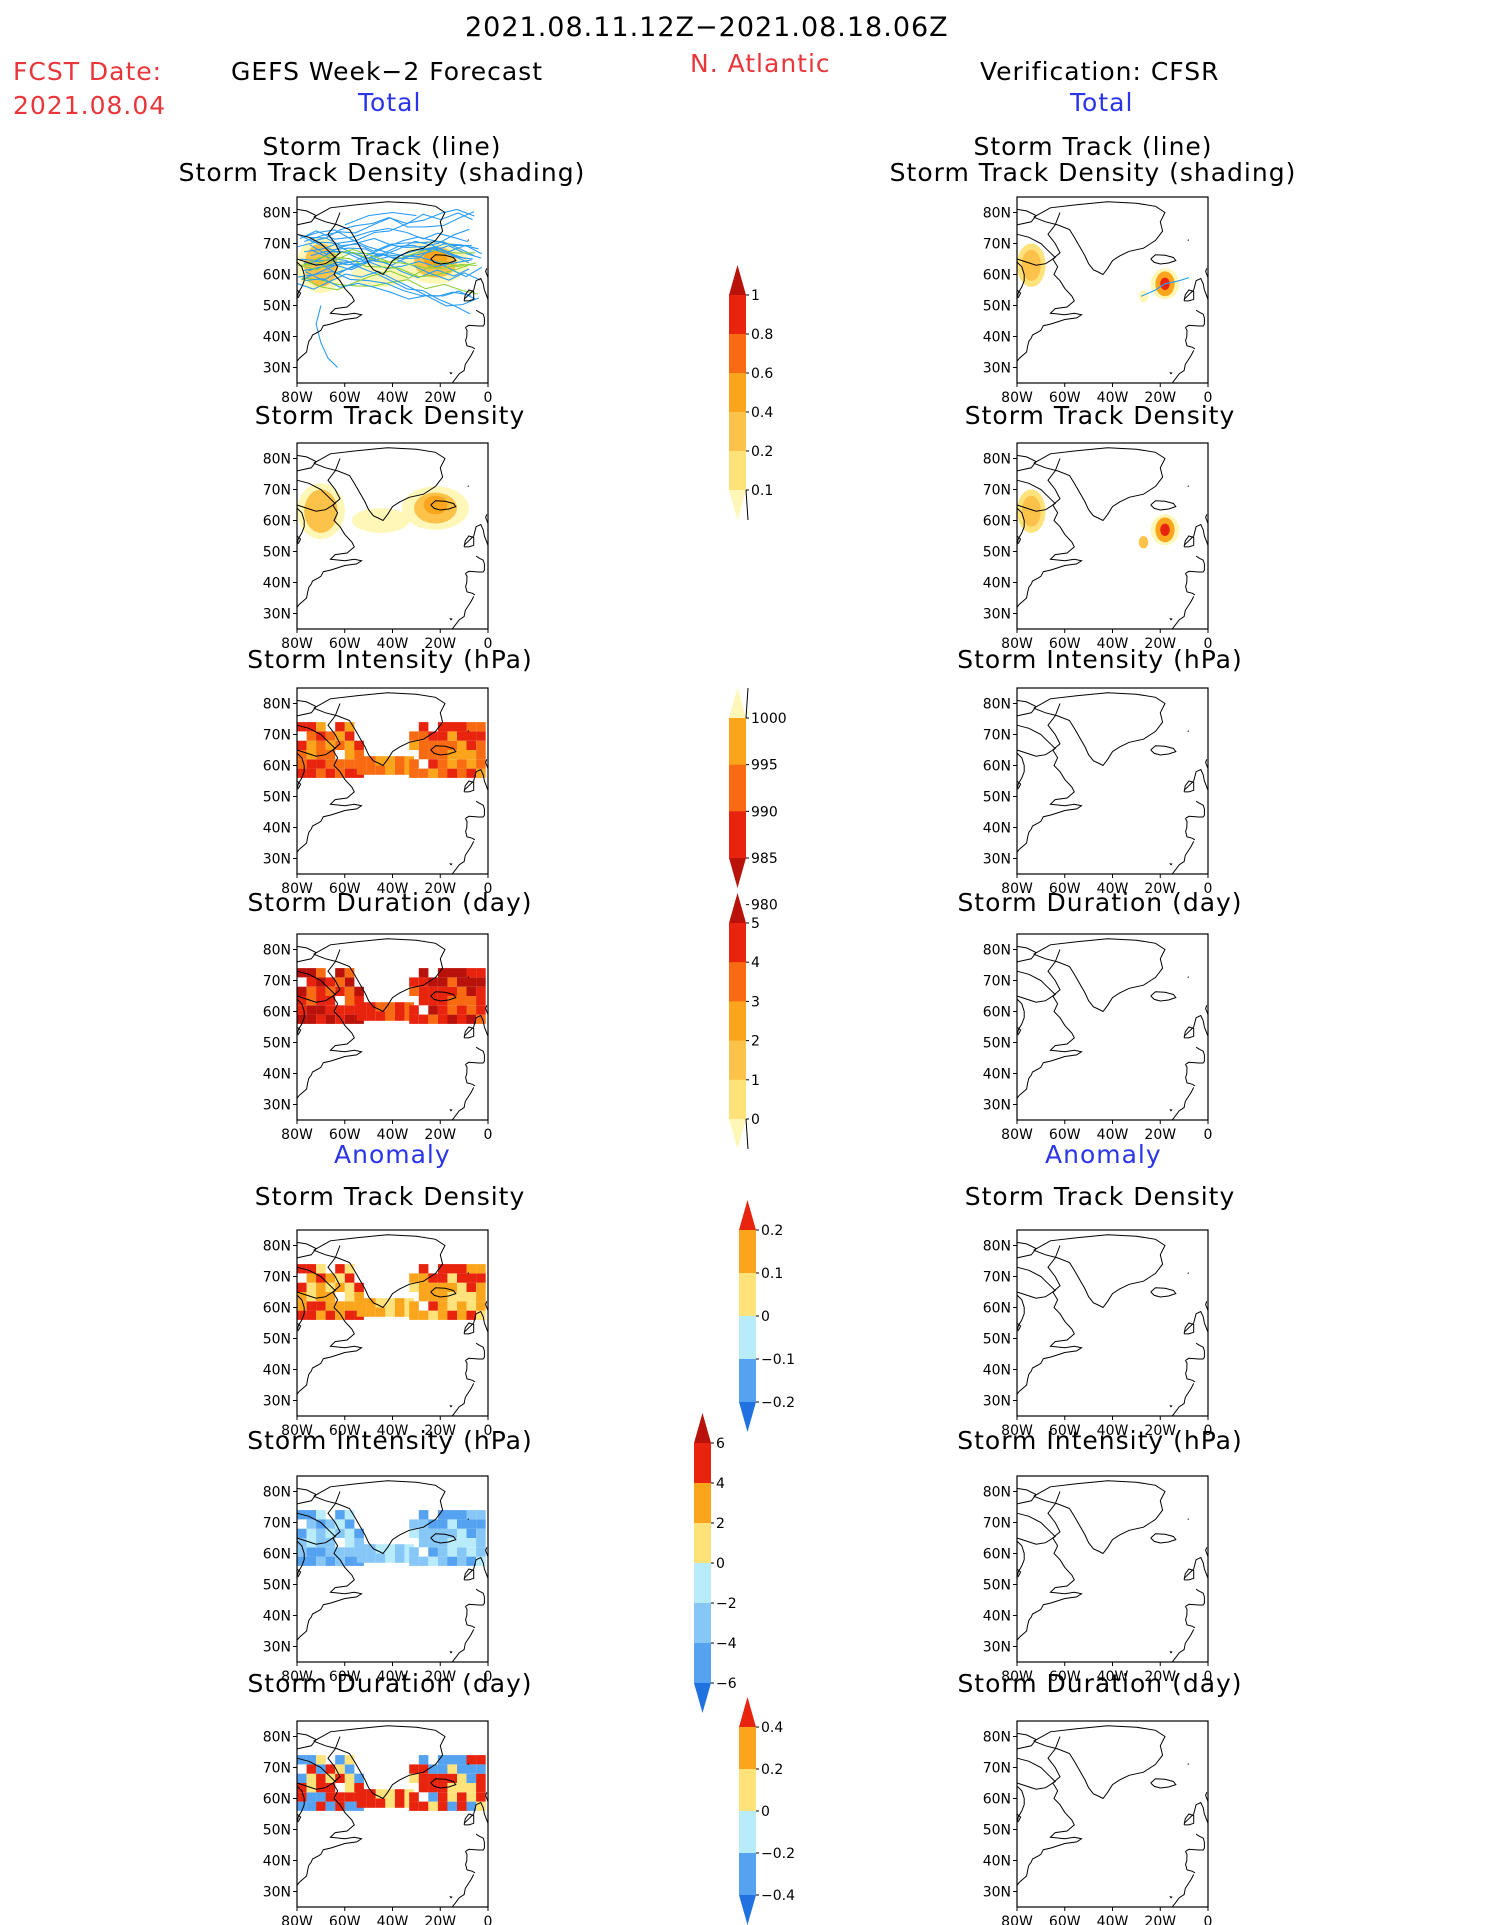 Image resolution: width=1487 pixels, height=1925 pixels. Describe the element at coordinates (277, 767) in the screenshot. I see `fcst-total-intensity-ytick-label: 60N` at that location.